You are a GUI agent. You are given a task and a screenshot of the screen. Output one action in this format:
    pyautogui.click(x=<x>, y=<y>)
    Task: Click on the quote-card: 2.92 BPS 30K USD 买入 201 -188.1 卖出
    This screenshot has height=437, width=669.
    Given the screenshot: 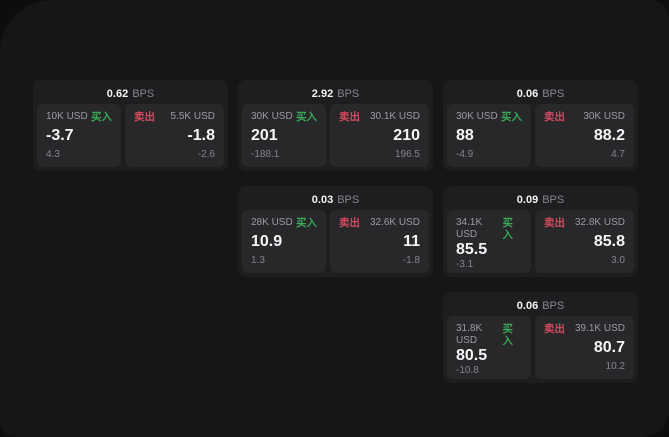 What is the action you would take?
    pyautogui.click(x=335, y=125)
    